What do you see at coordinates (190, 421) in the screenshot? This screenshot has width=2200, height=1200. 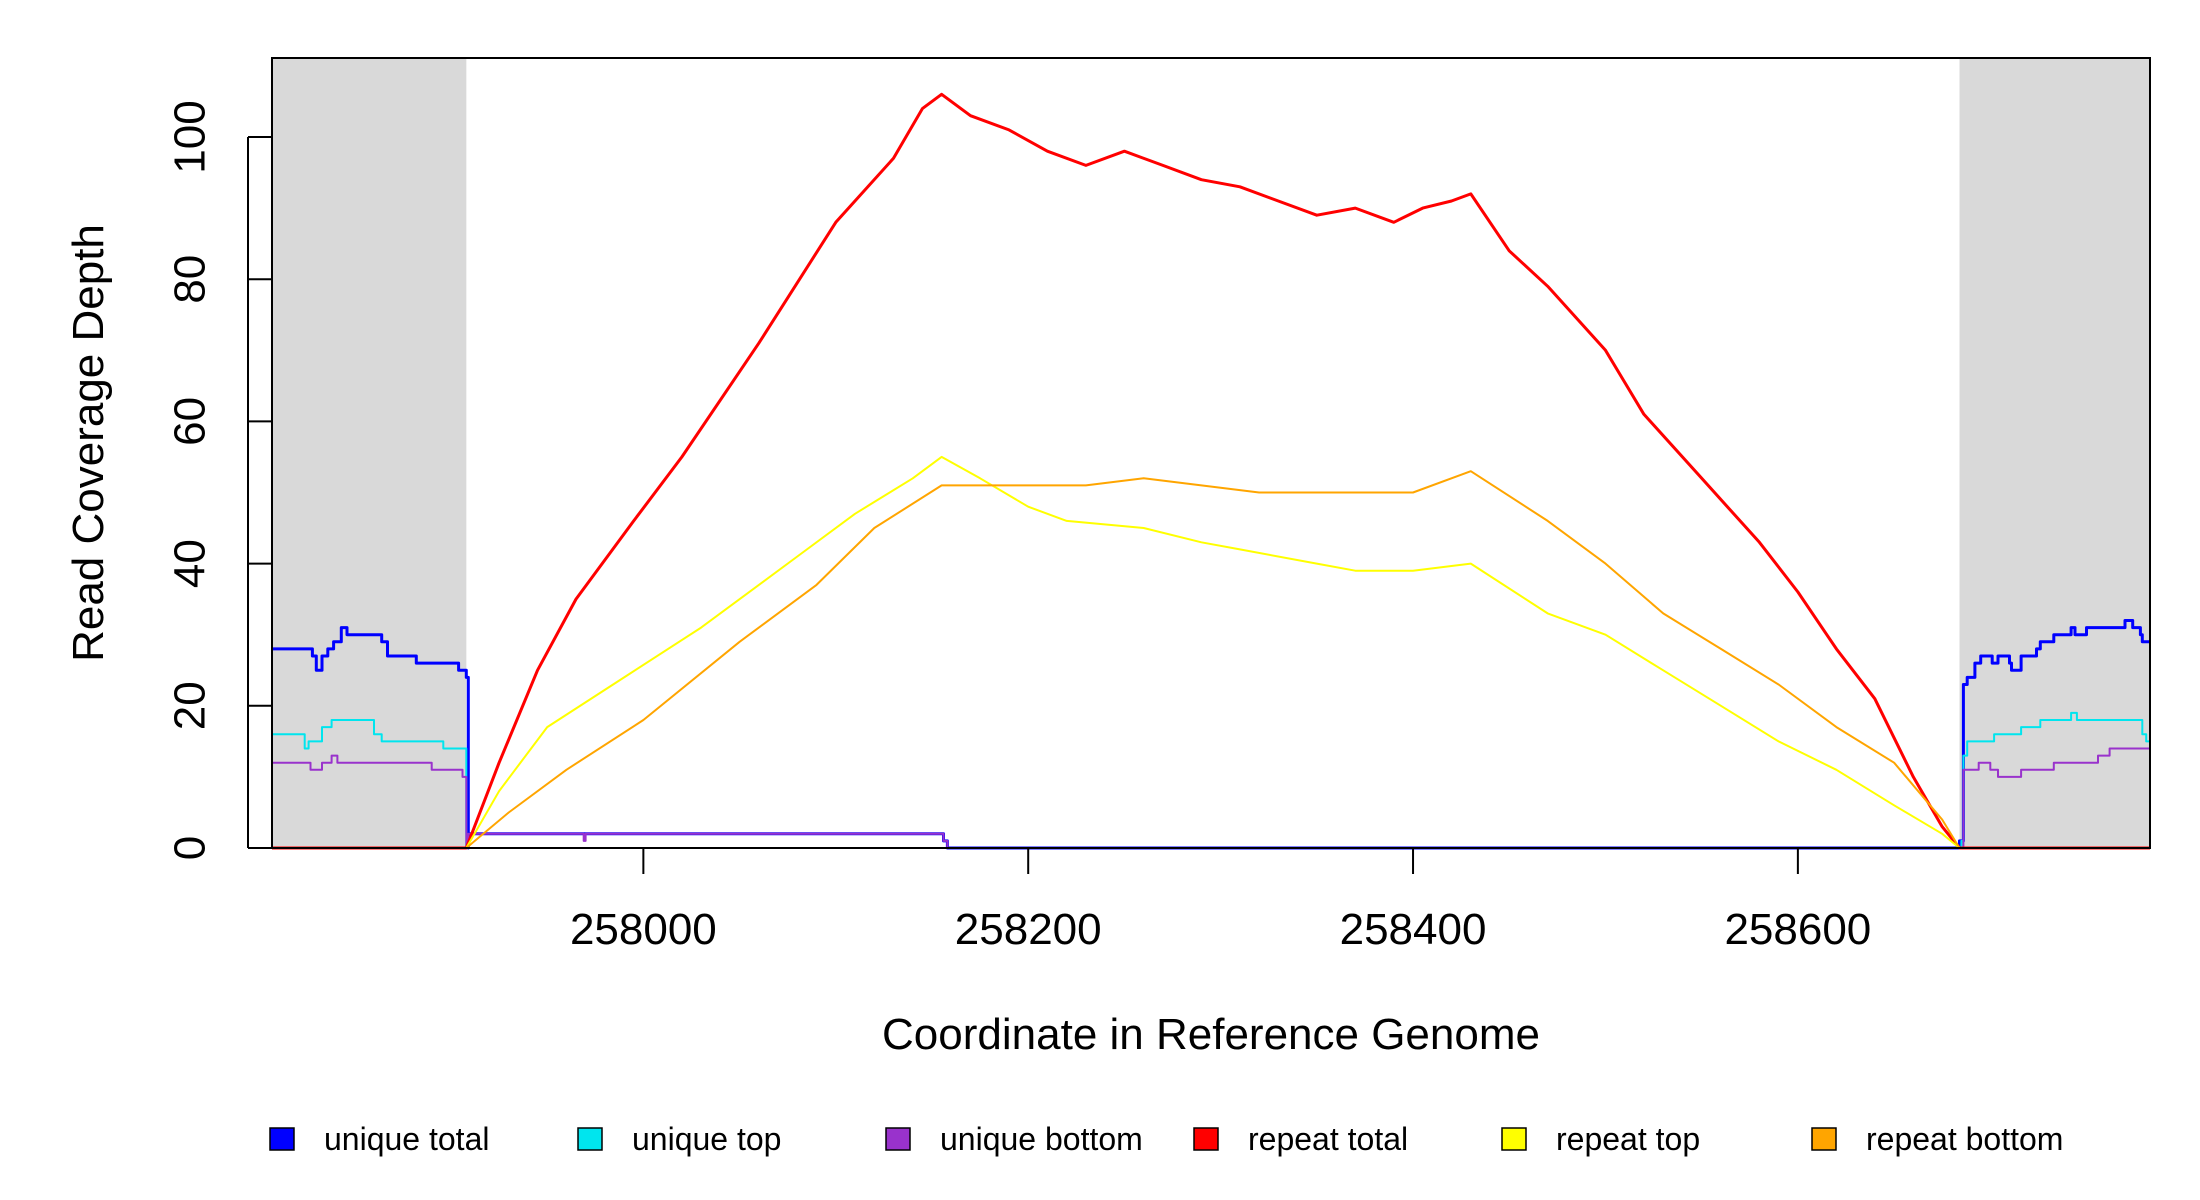 I see `y-tick-label-60: 60` at bounding box center [190, 421].